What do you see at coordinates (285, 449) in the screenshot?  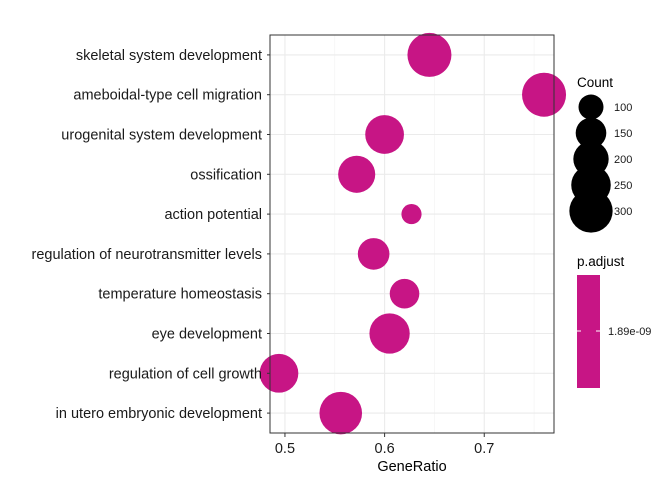 I see `x-tick-label: 0.5` at bounding box center [285, 449].